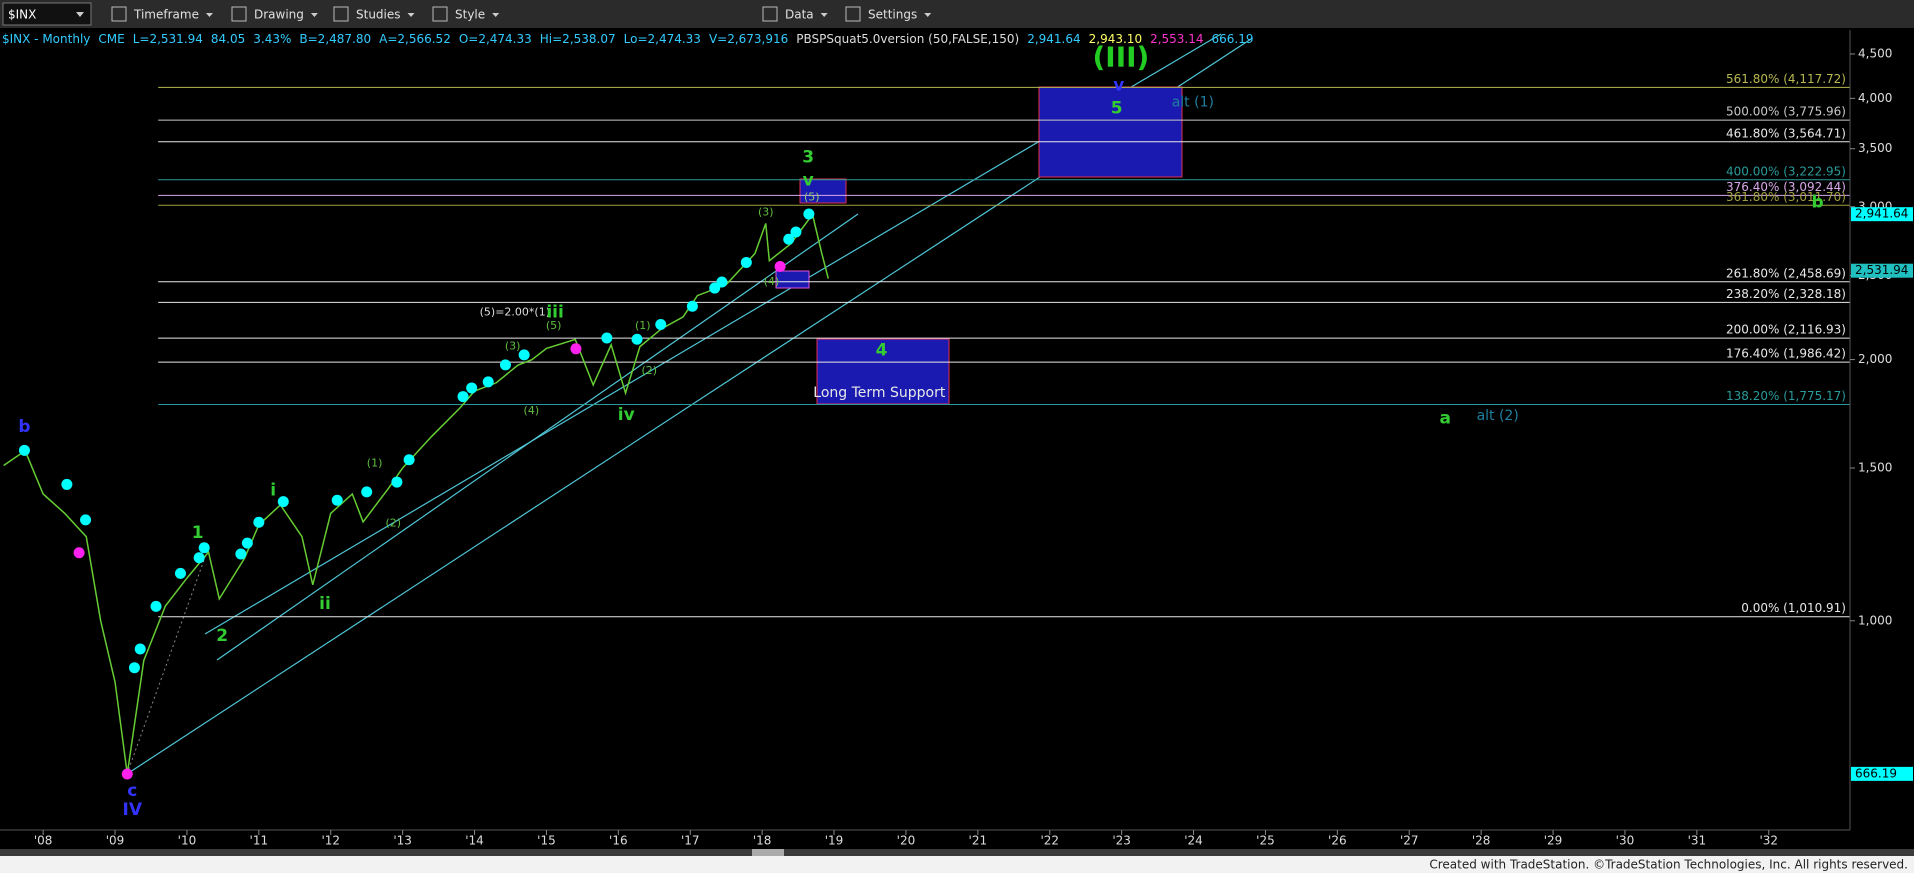  Describe the element at coordinates (1337, 841) in the screenshot. I see `x-tick-label: '26` at that location.